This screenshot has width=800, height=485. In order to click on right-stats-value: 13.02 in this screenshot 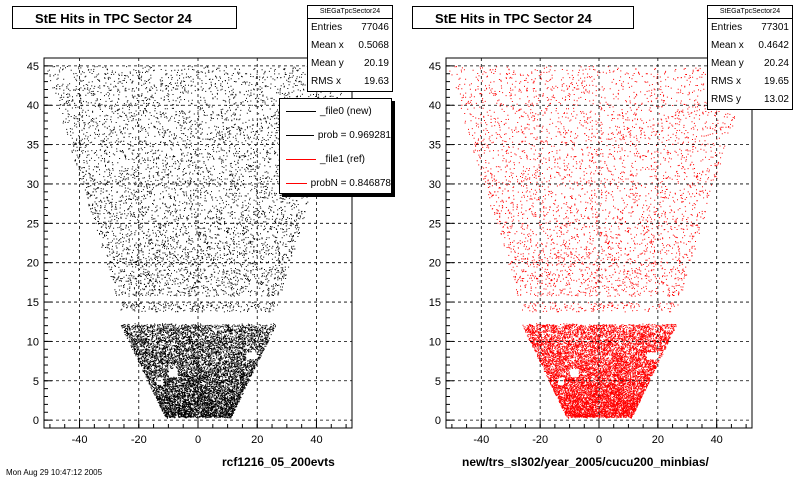, I will do `click(776, 99)`.